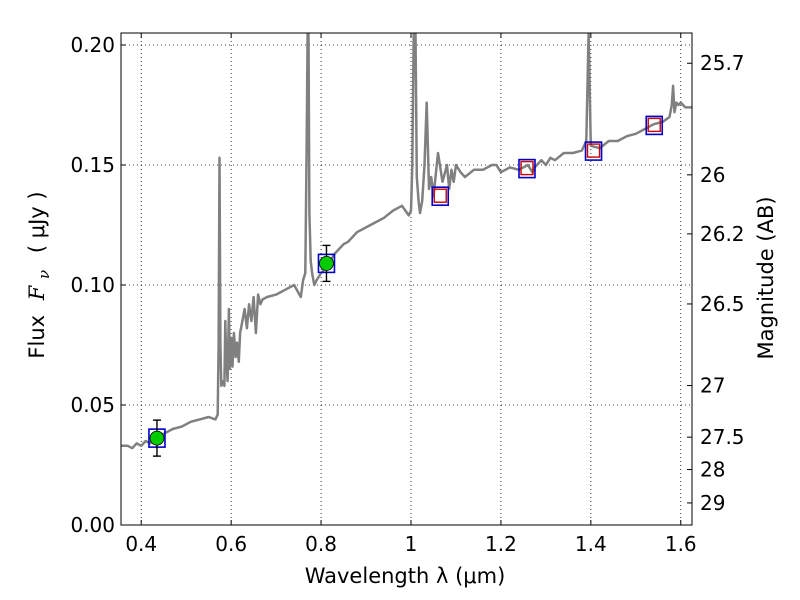 The height and width of the screenshot is (600, 800). I want to click on y-tick-label: 0.05, so click(92, 405).